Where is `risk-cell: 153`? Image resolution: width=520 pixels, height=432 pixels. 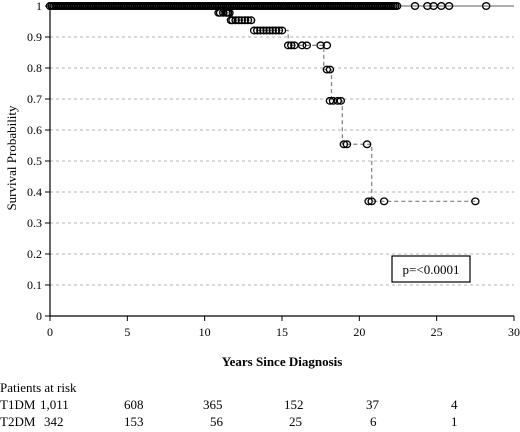
risk-cell: 153 is located at coordinates (134, 421).